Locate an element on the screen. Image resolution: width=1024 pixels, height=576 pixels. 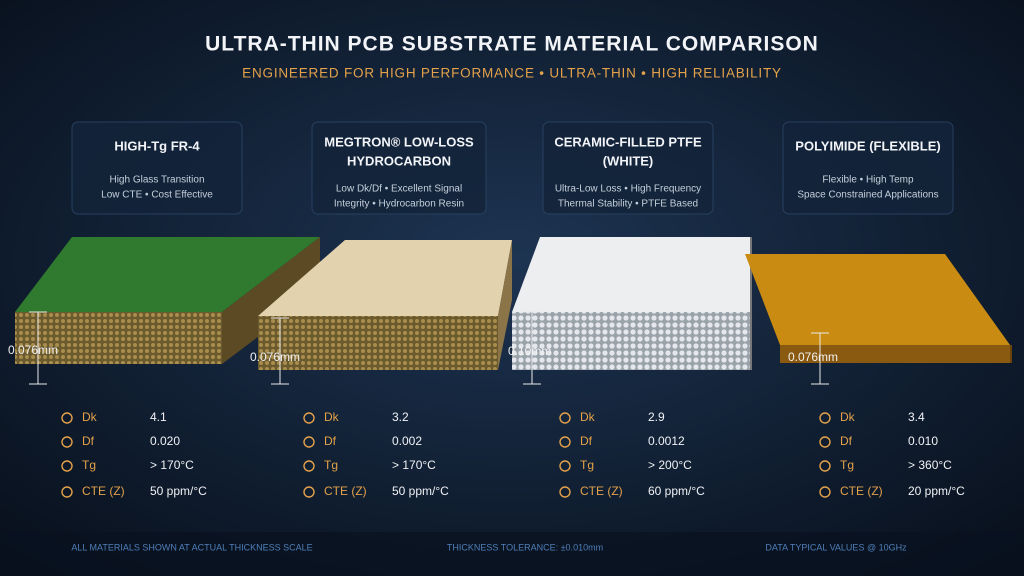
spec-value: 4.1 is located at coordinates (158, 417).